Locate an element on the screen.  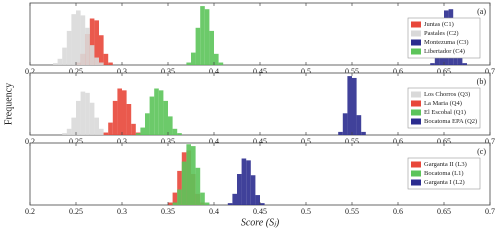
legend-label: El Escobal (Q1) is located at coordinates (445, 112).